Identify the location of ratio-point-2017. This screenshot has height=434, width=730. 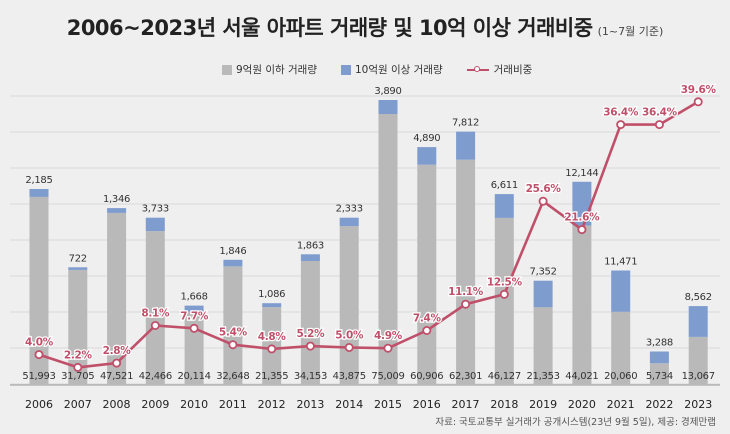
(466, 304).